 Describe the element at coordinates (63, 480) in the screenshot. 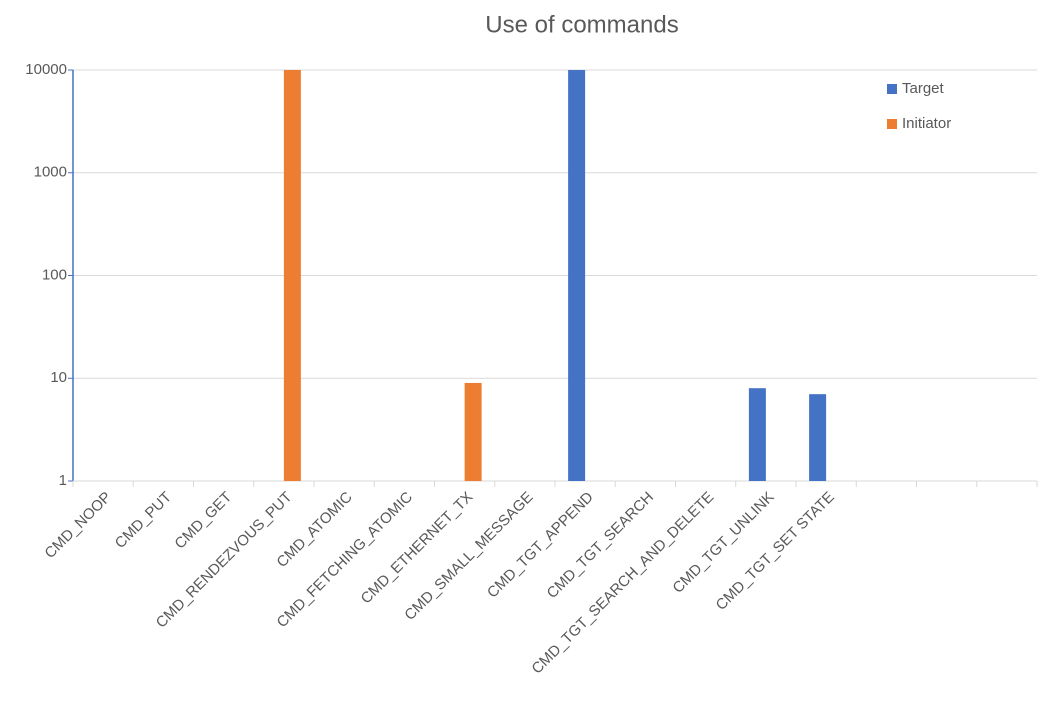

I see `y-tick-label: 1` at that location.